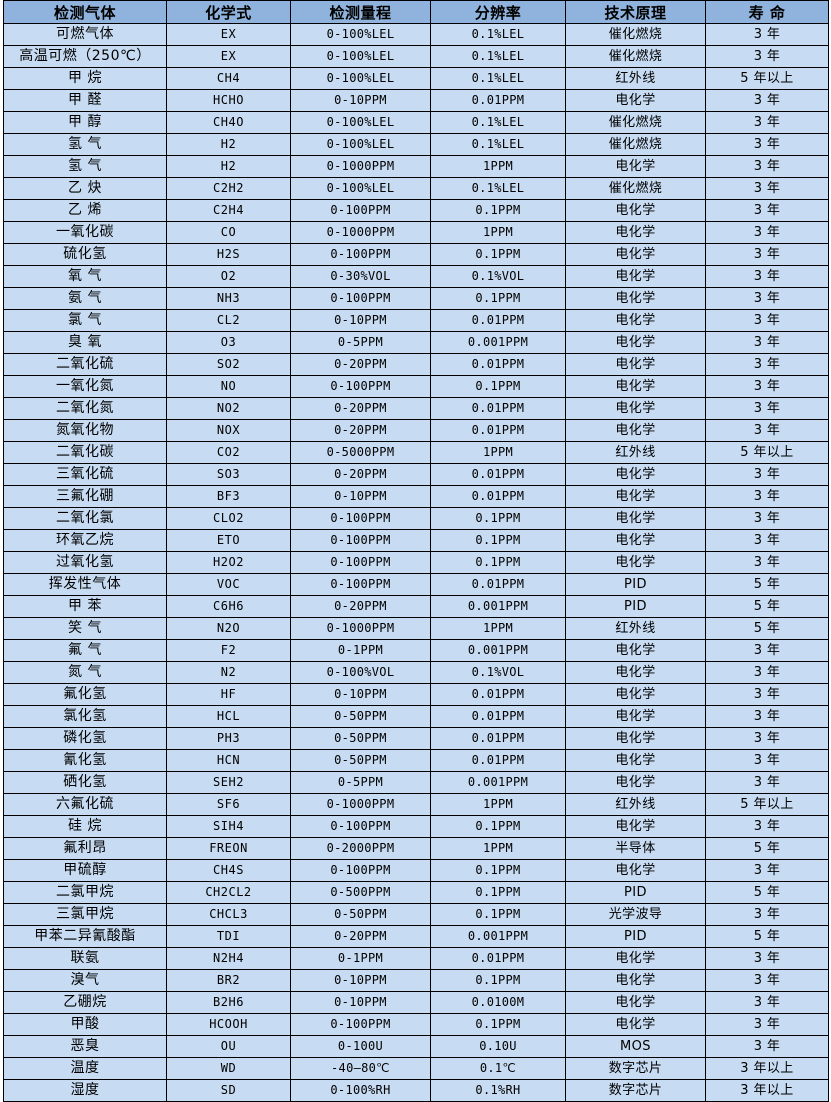  Describe the element at coordinates (85, 452) in the screenshot. I see `cell-gas-name: 二氧化碳` at that location.